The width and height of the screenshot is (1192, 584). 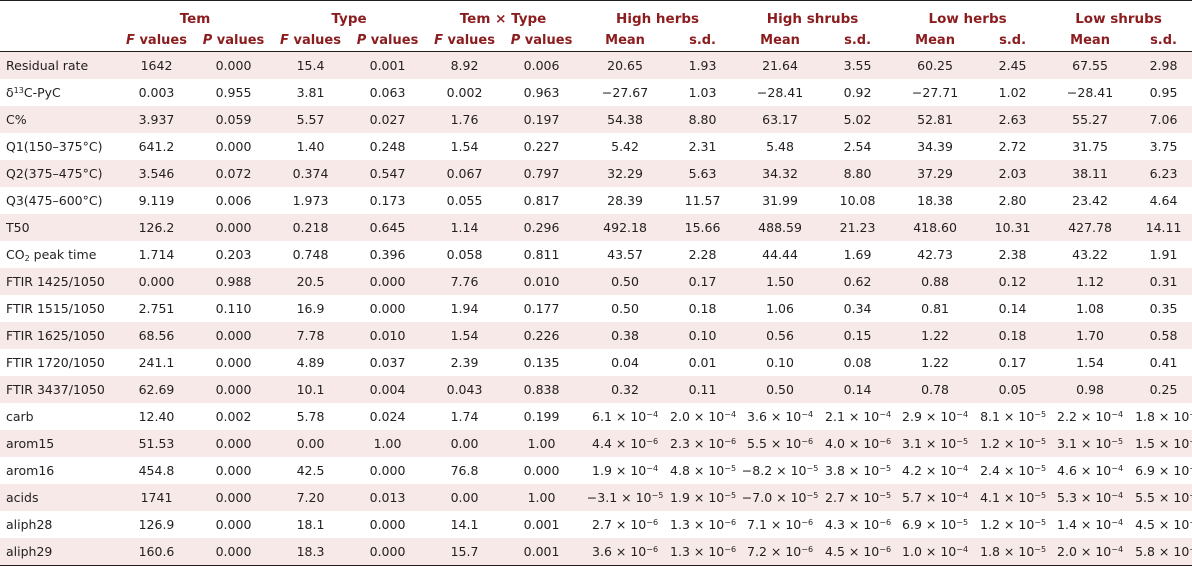 What do you see at coordinates (156, 227) in the screenshot?
I see `table-cell: 126.2` at bounding box center [156, 227].